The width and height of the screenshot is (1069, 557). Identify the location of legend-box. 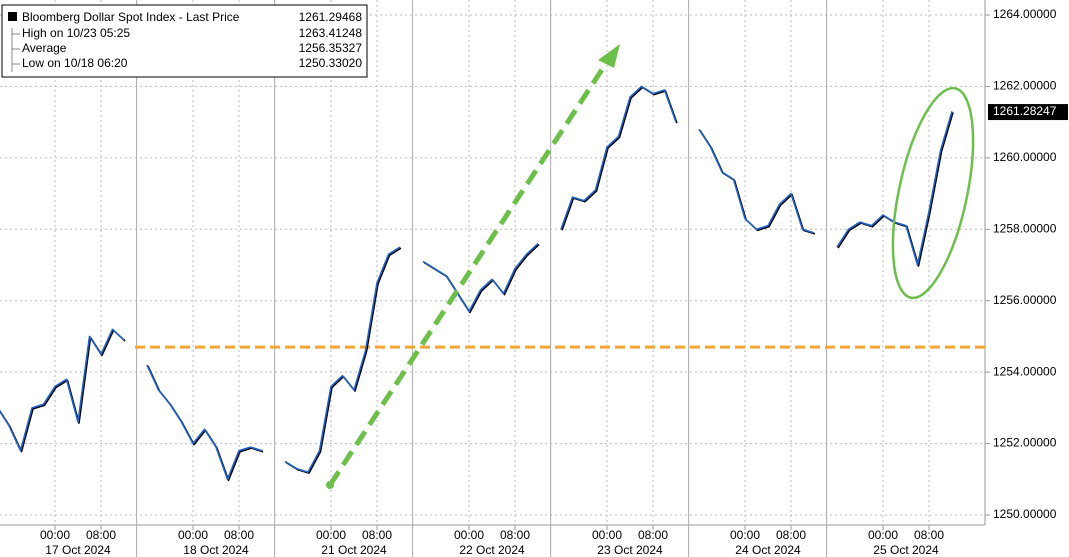
(184, 41).